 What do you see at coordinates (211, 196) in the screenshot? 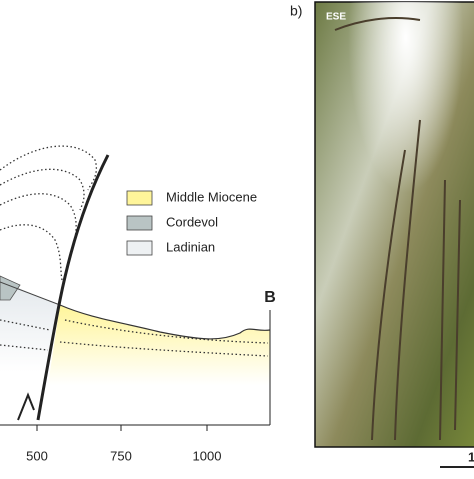
I see `legend-label: Middle Miocene` at bounding box center [211, 196].